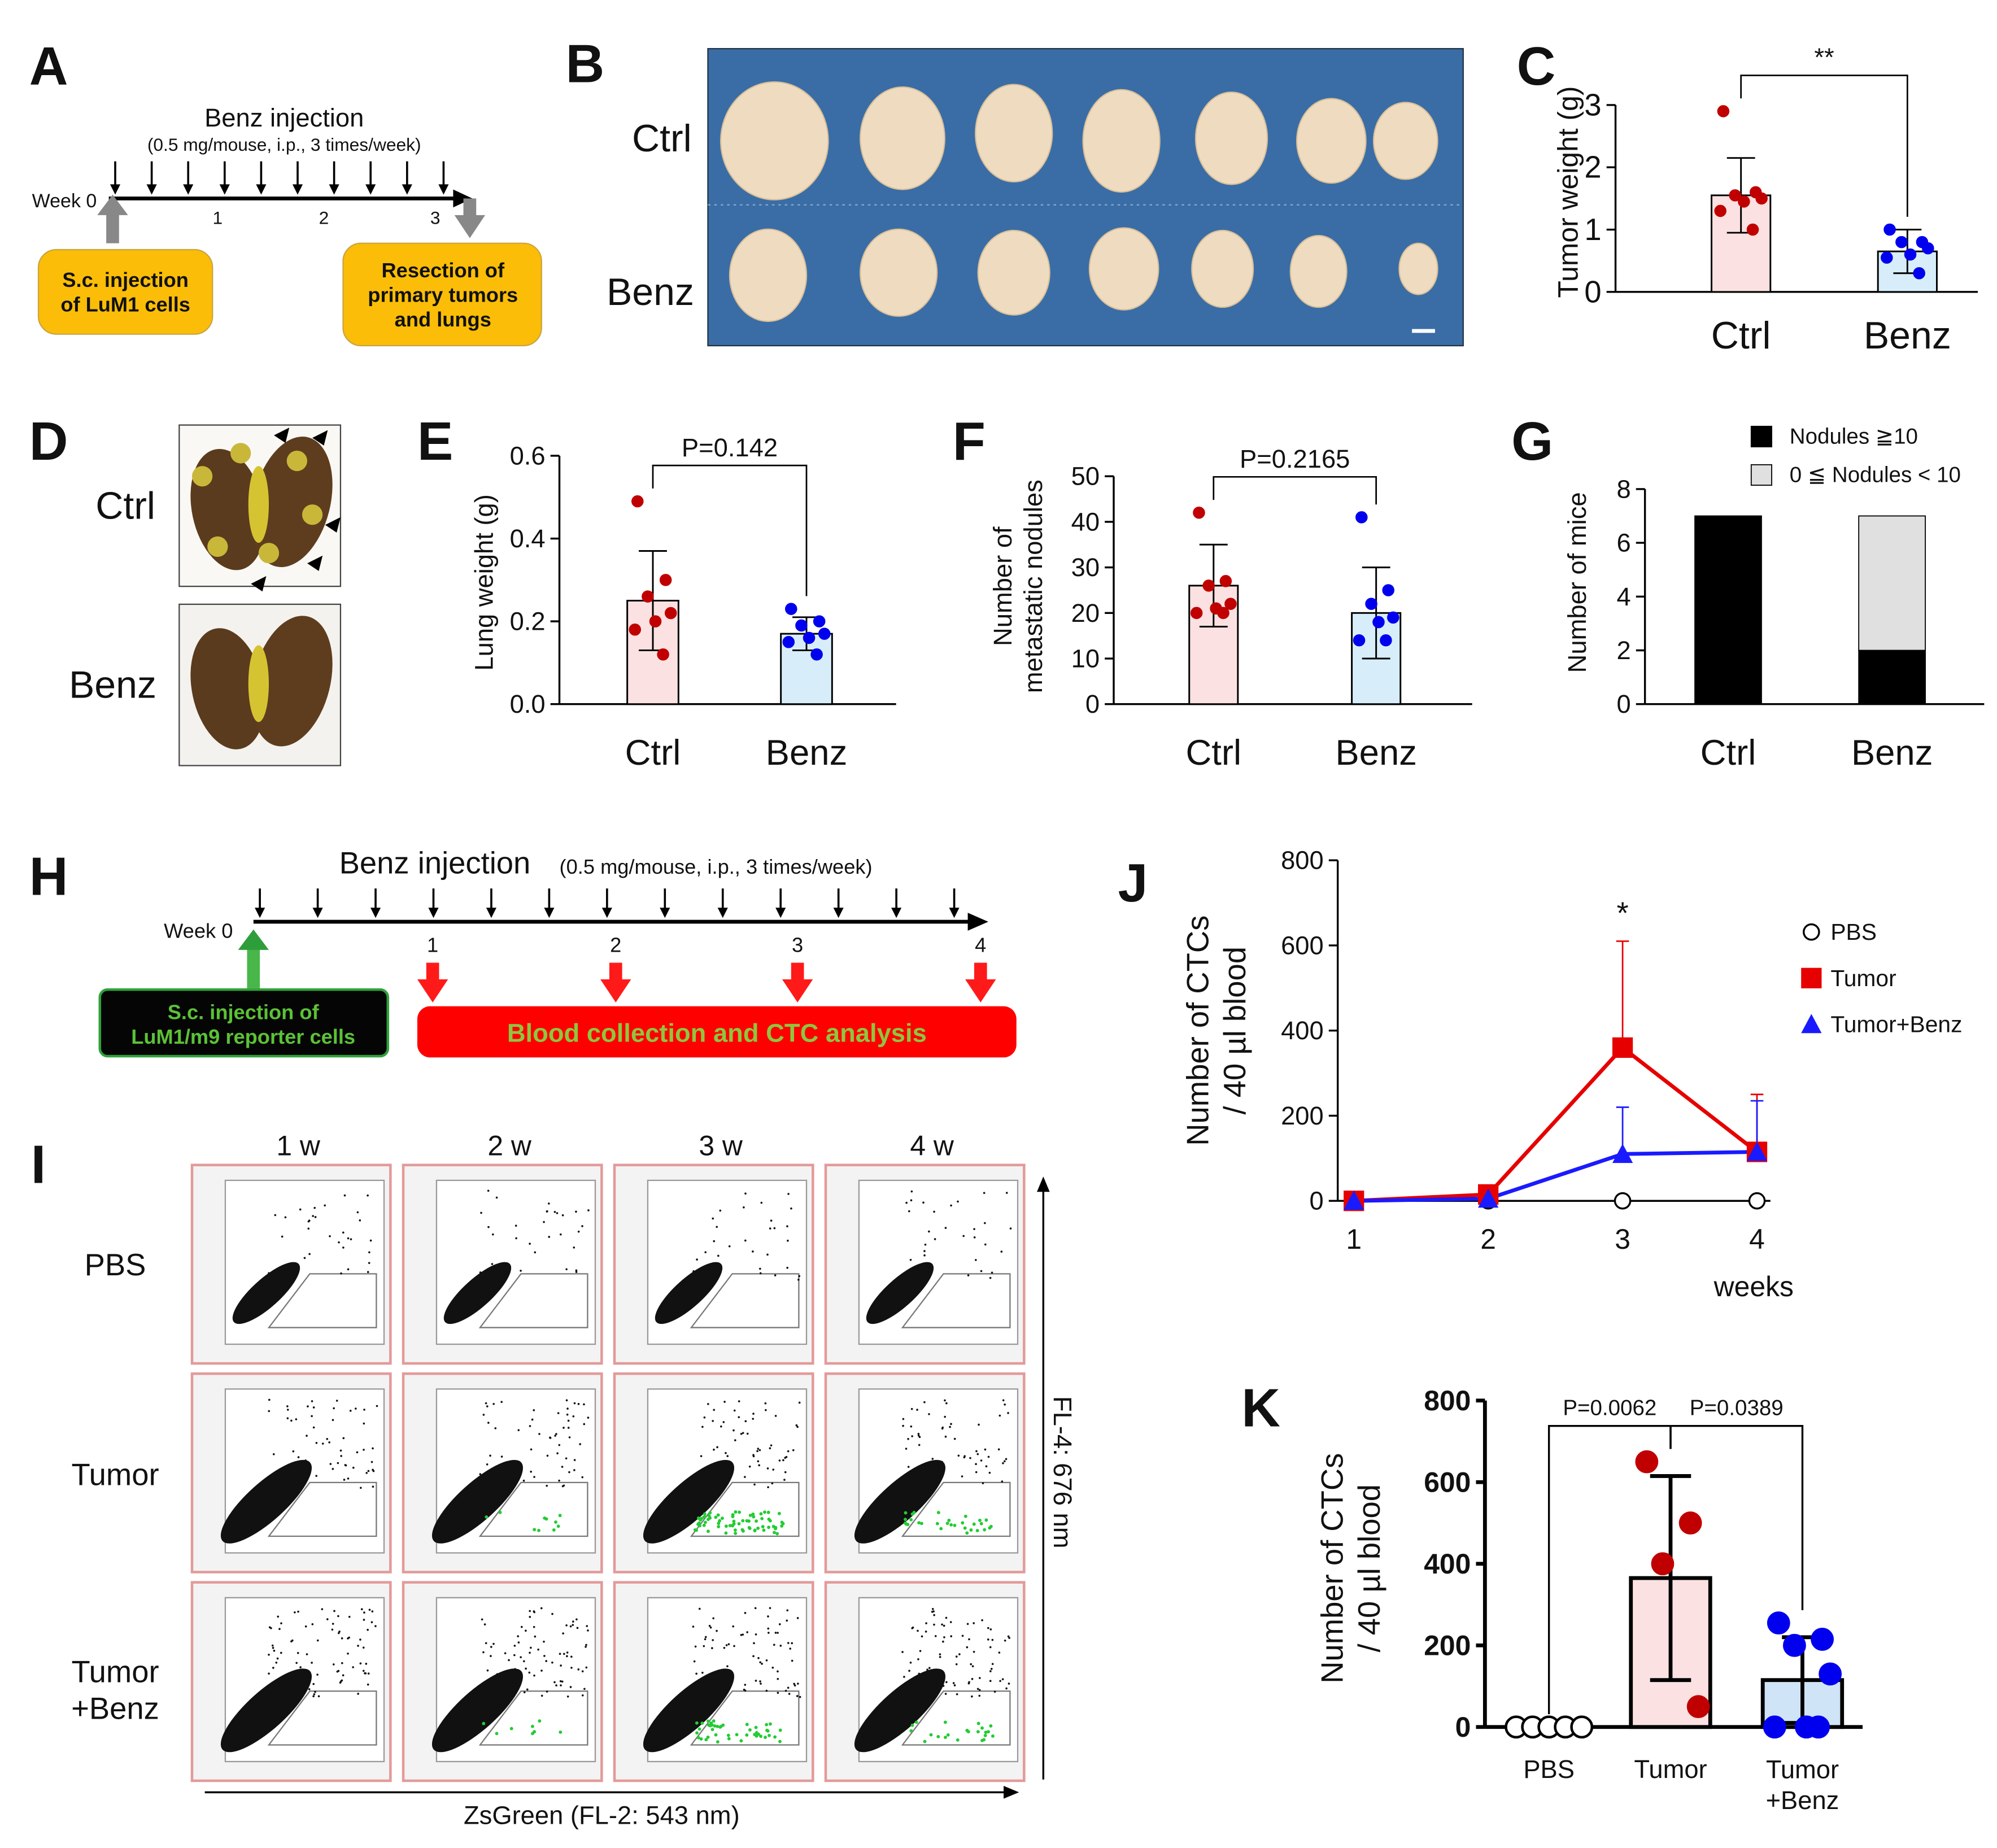 The width and height of the screenshot is (1997, 1848). I want to click on legend-label: Tumor+Benz, so click(1896, 1024).